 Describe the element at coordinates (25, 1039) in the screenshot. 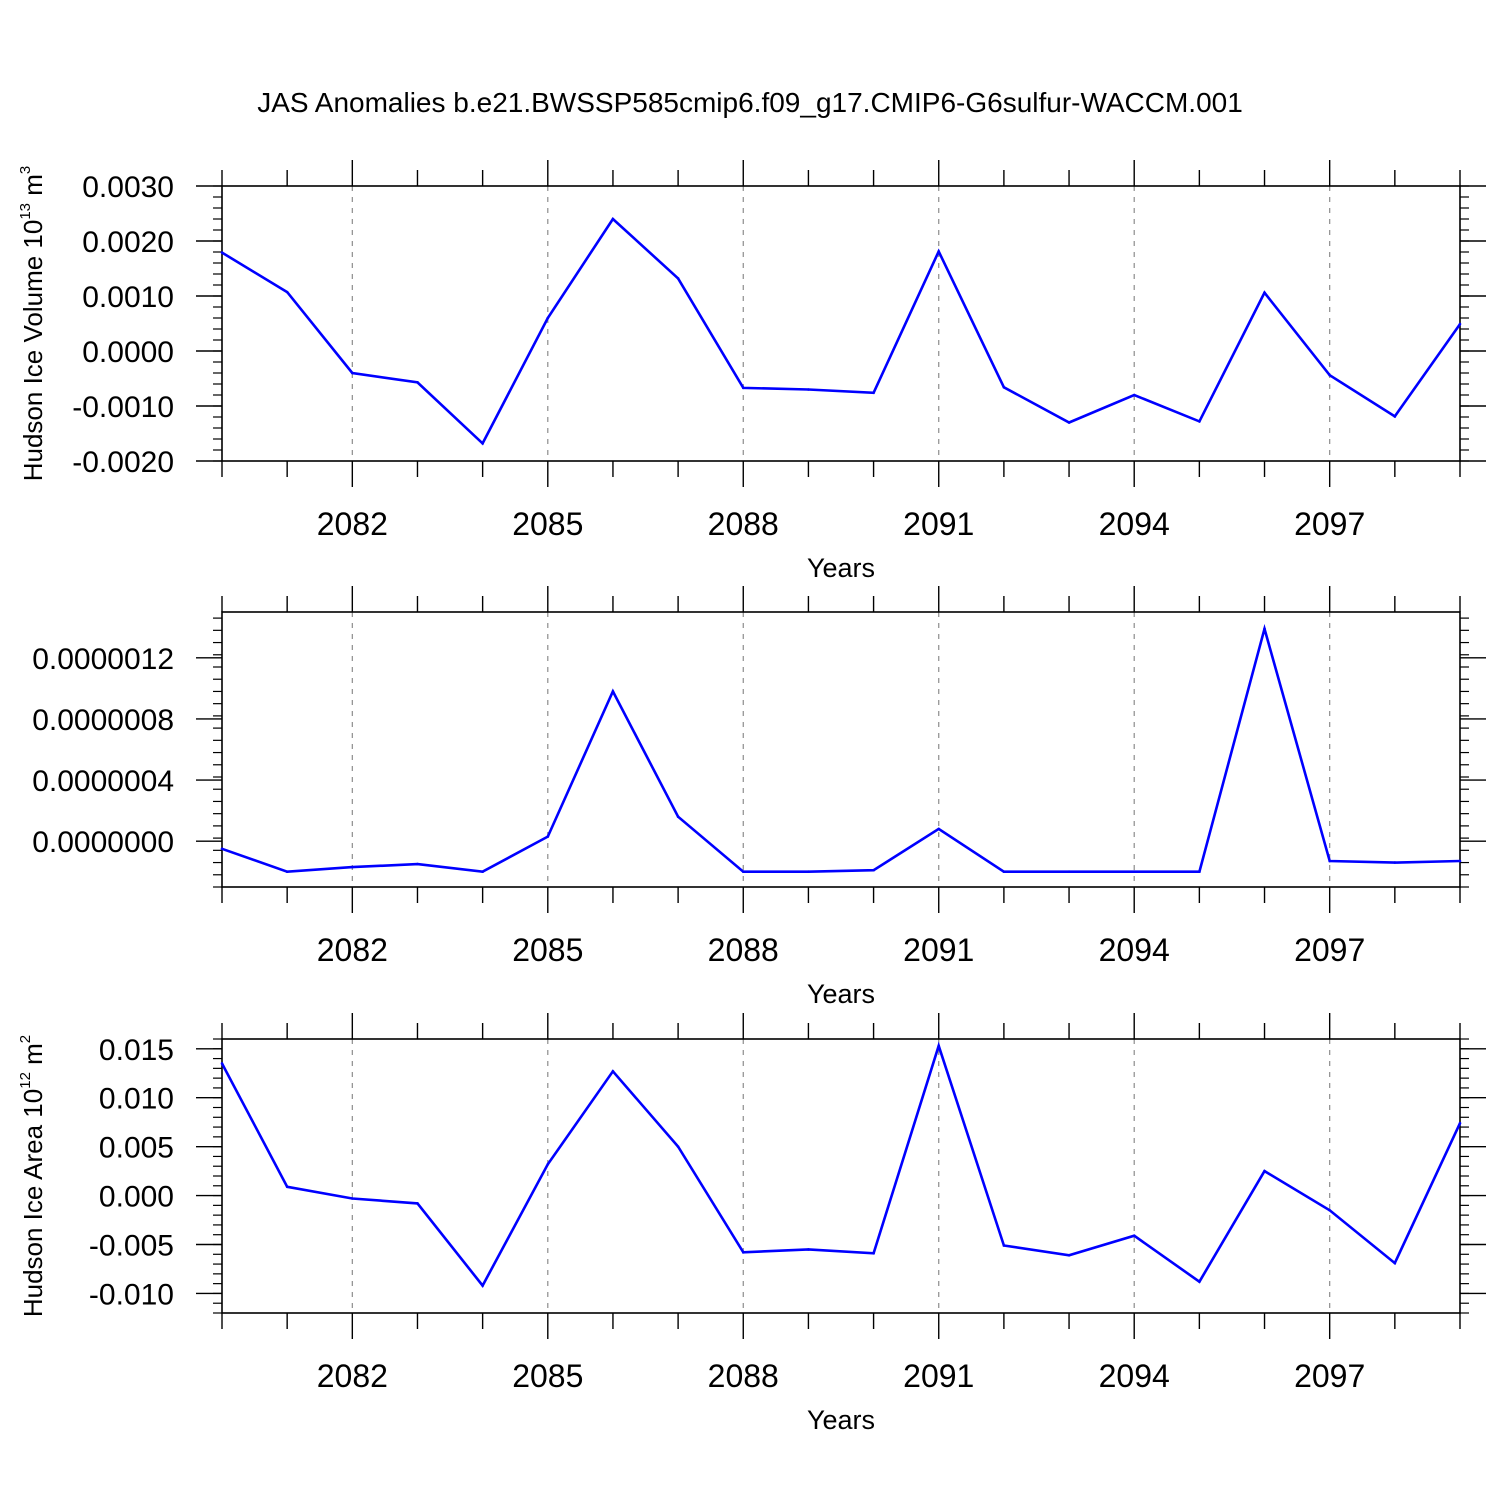

I see `y-axis-label-superscript: 2` at that location.